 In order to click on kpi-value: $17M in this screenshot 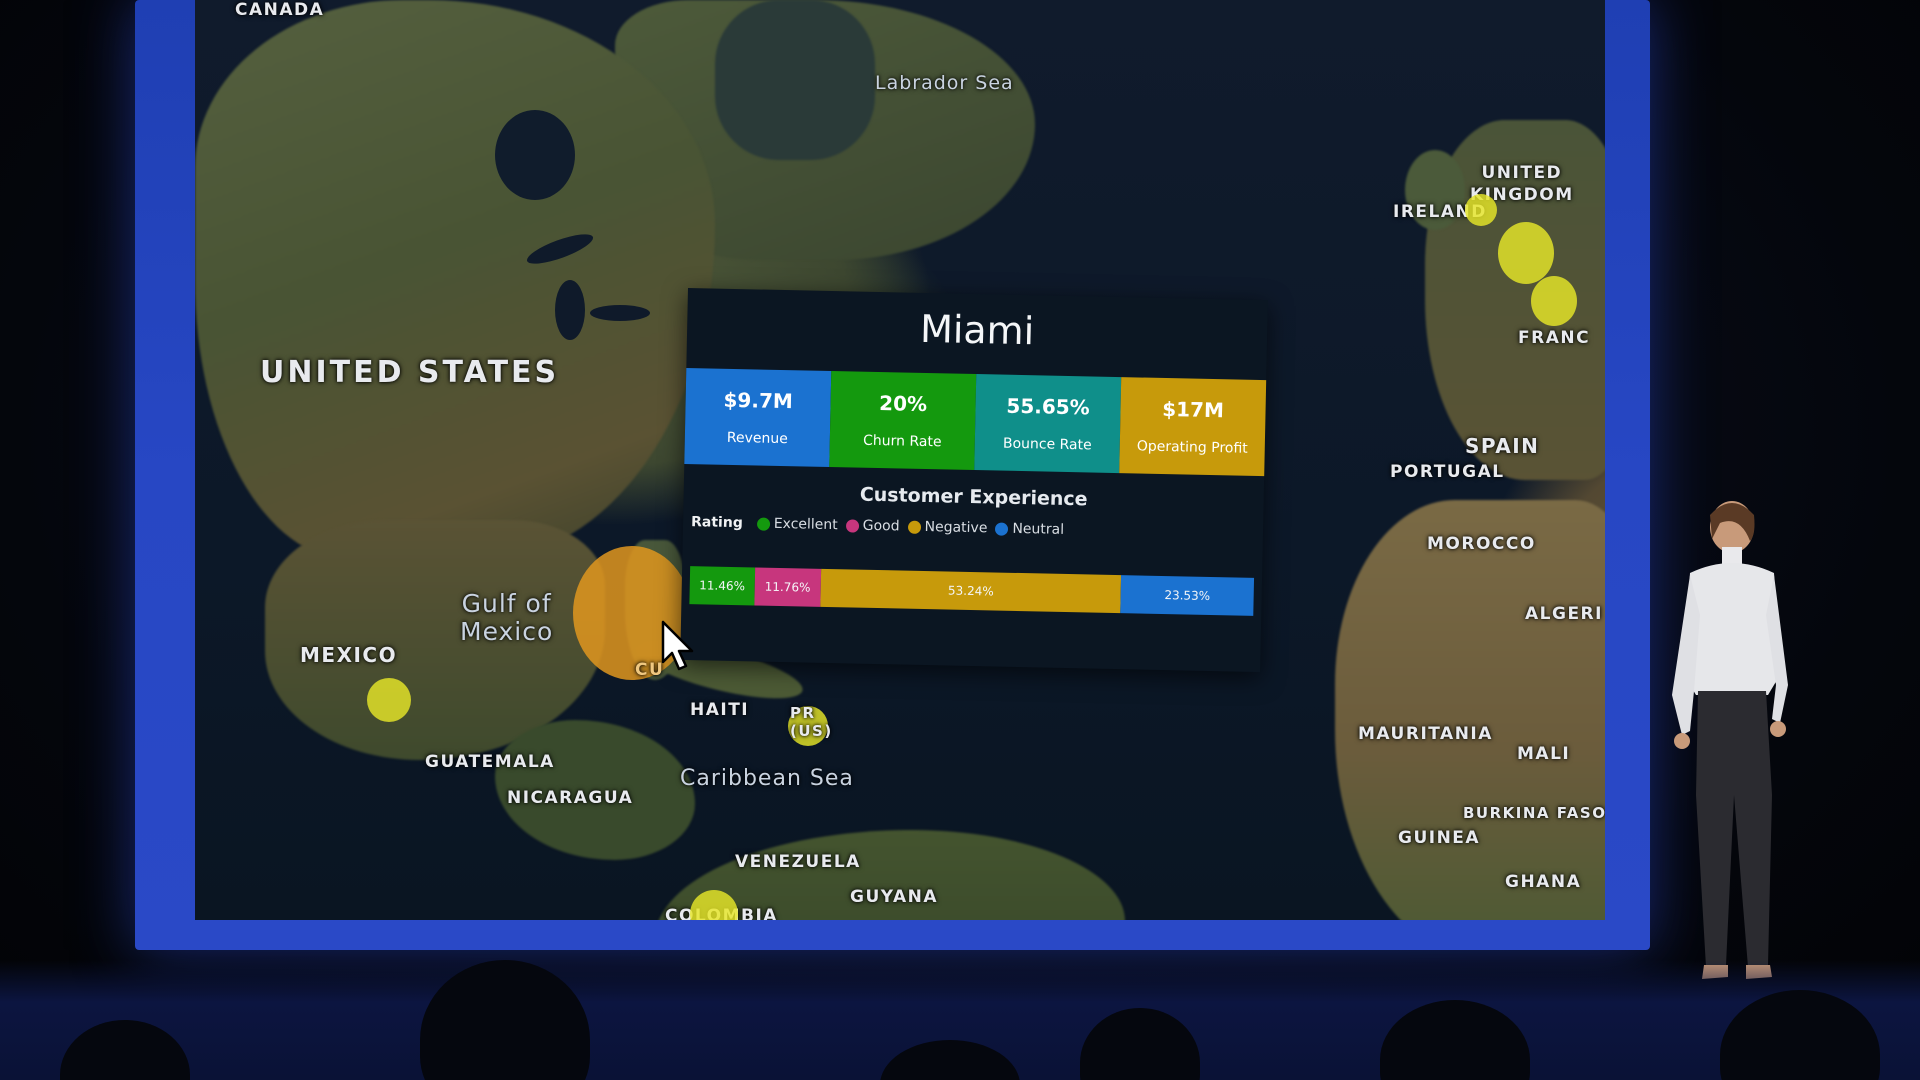, I will do `click(1193, 409)`.